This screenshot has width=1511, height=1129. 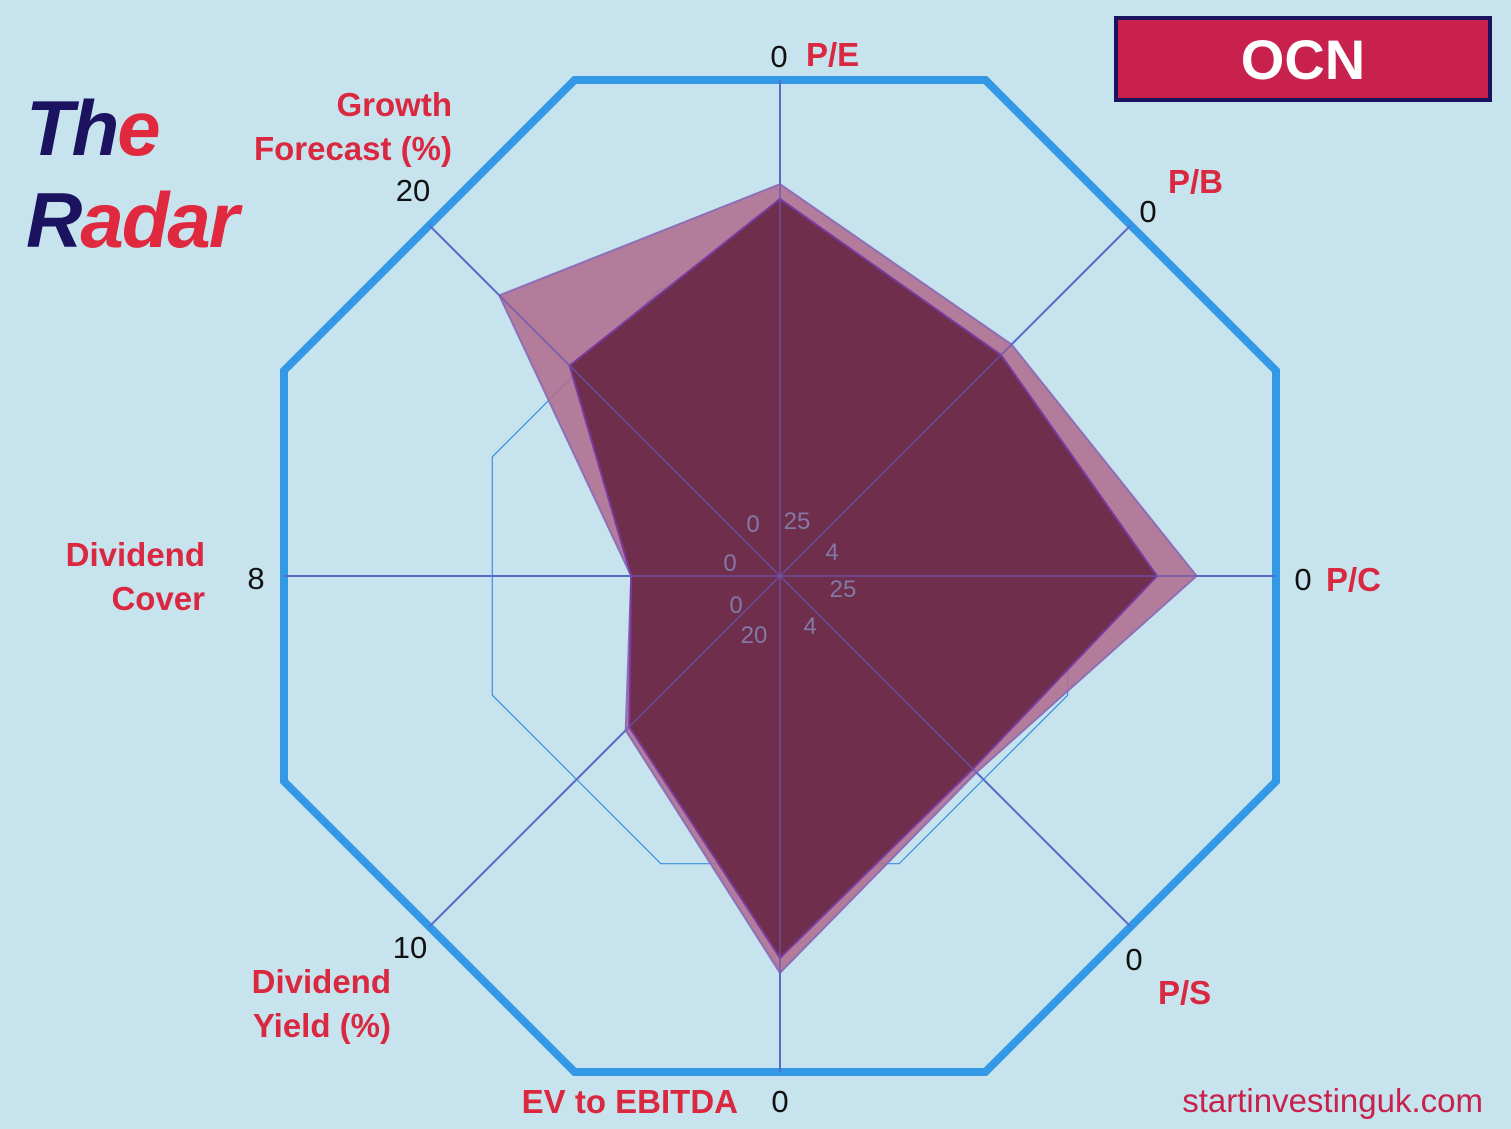 I want to click on logo-text: adar, so click(x=159, y=220).